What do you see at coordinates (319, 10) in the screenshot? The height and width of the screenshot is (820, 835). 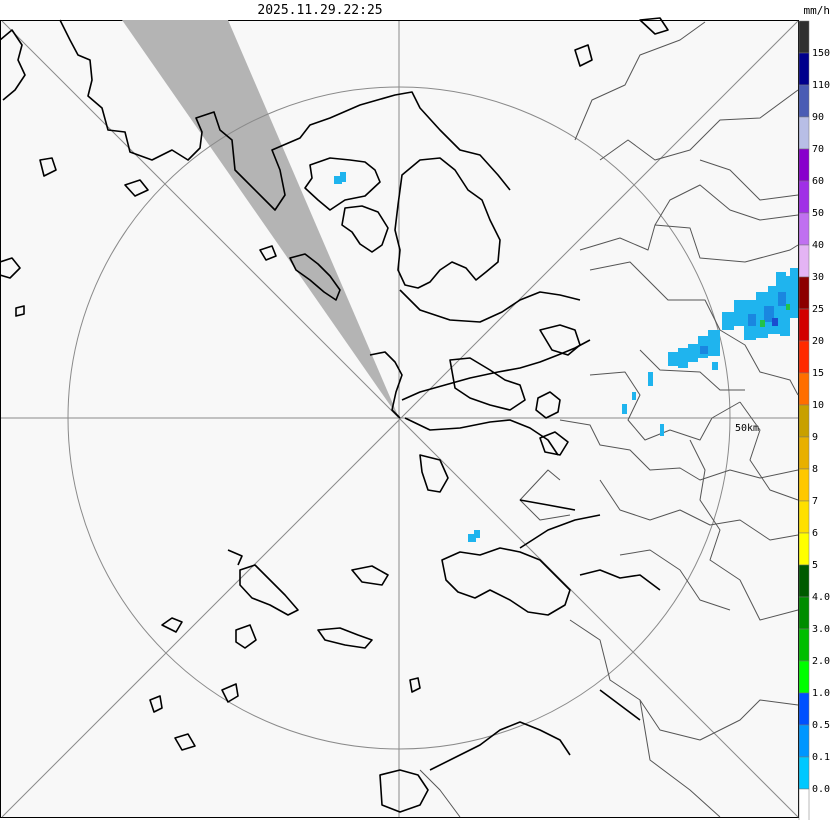 I see `timestamp-label: 2025.11.29.22:25` at bounding box center [319, 10].